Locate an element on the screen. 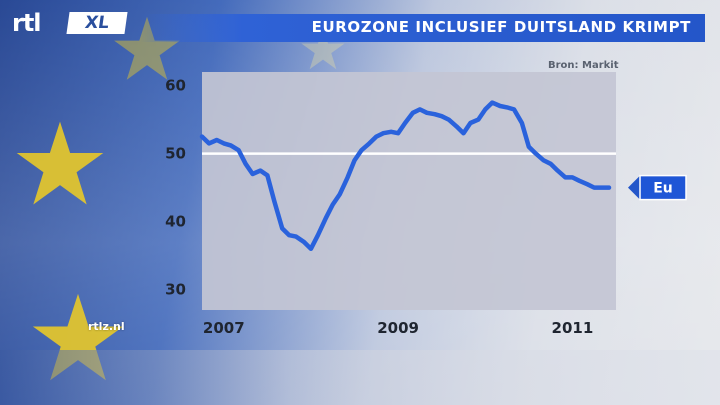 This screenshot has width=720, height=405. x-tick-label: 2009 is located at coordinates (398, 328).